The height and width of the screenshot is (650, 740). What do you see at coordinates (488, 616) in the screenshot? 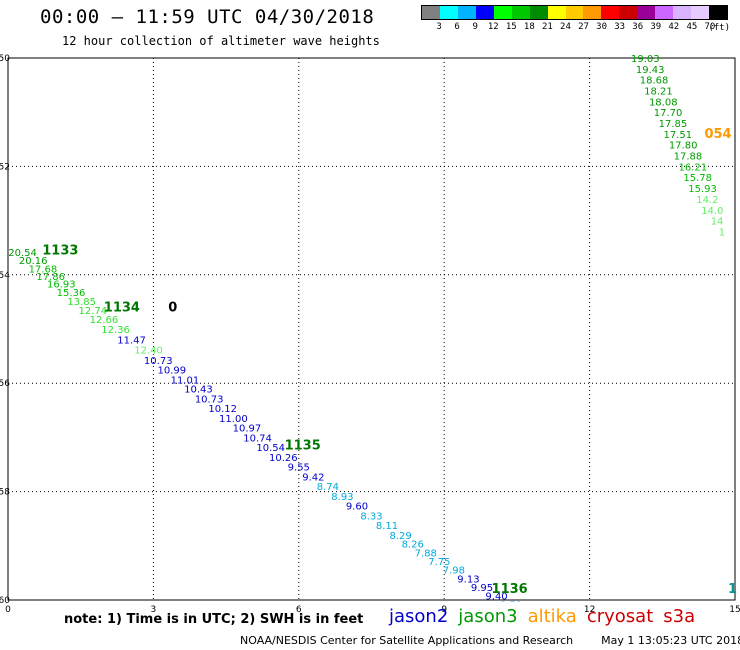
I see `satellite-jason3: jason3` at bounding box center [488, 616].